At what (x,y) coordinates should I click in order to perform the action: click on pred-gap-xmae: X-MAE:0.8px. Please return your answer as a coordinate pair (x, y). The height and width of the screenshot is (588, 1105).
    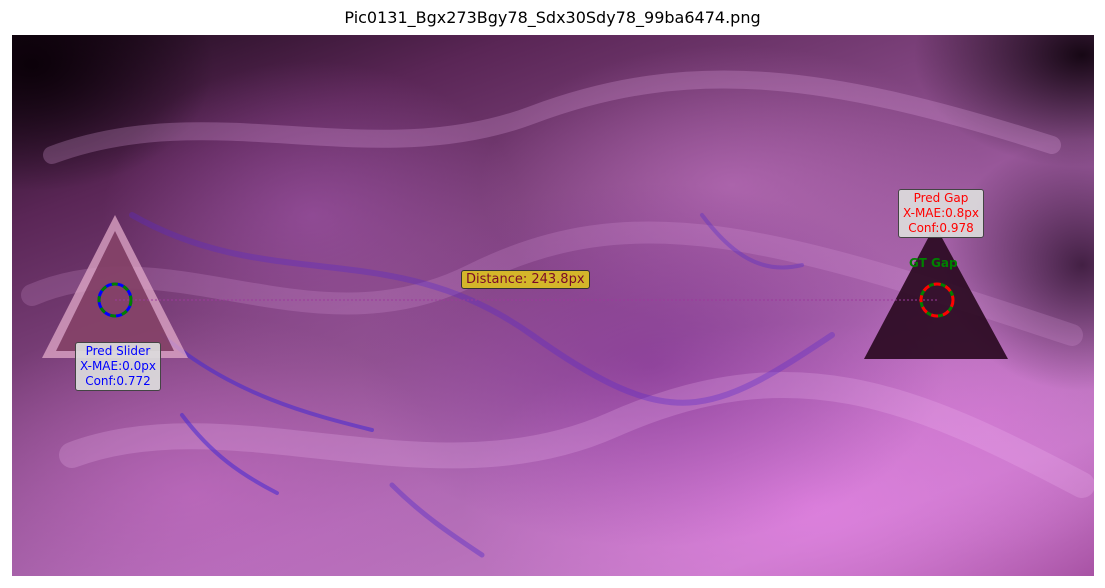
    Looking at the image, I should click on (941, 213).